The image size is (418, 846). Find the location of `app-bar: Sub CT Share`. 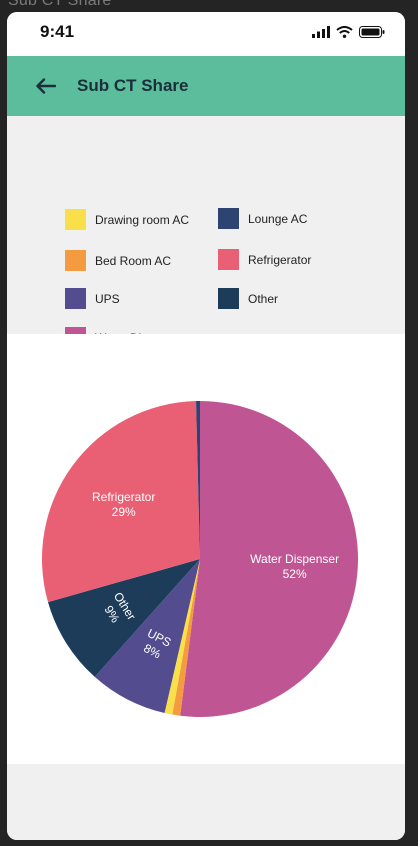

app-bar: Sub CT Share is located at coordinates (206, 86).